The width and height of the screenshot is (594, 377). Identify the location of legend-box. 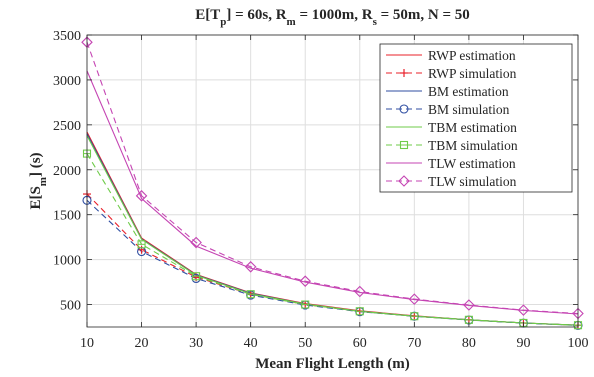
(476, 118).